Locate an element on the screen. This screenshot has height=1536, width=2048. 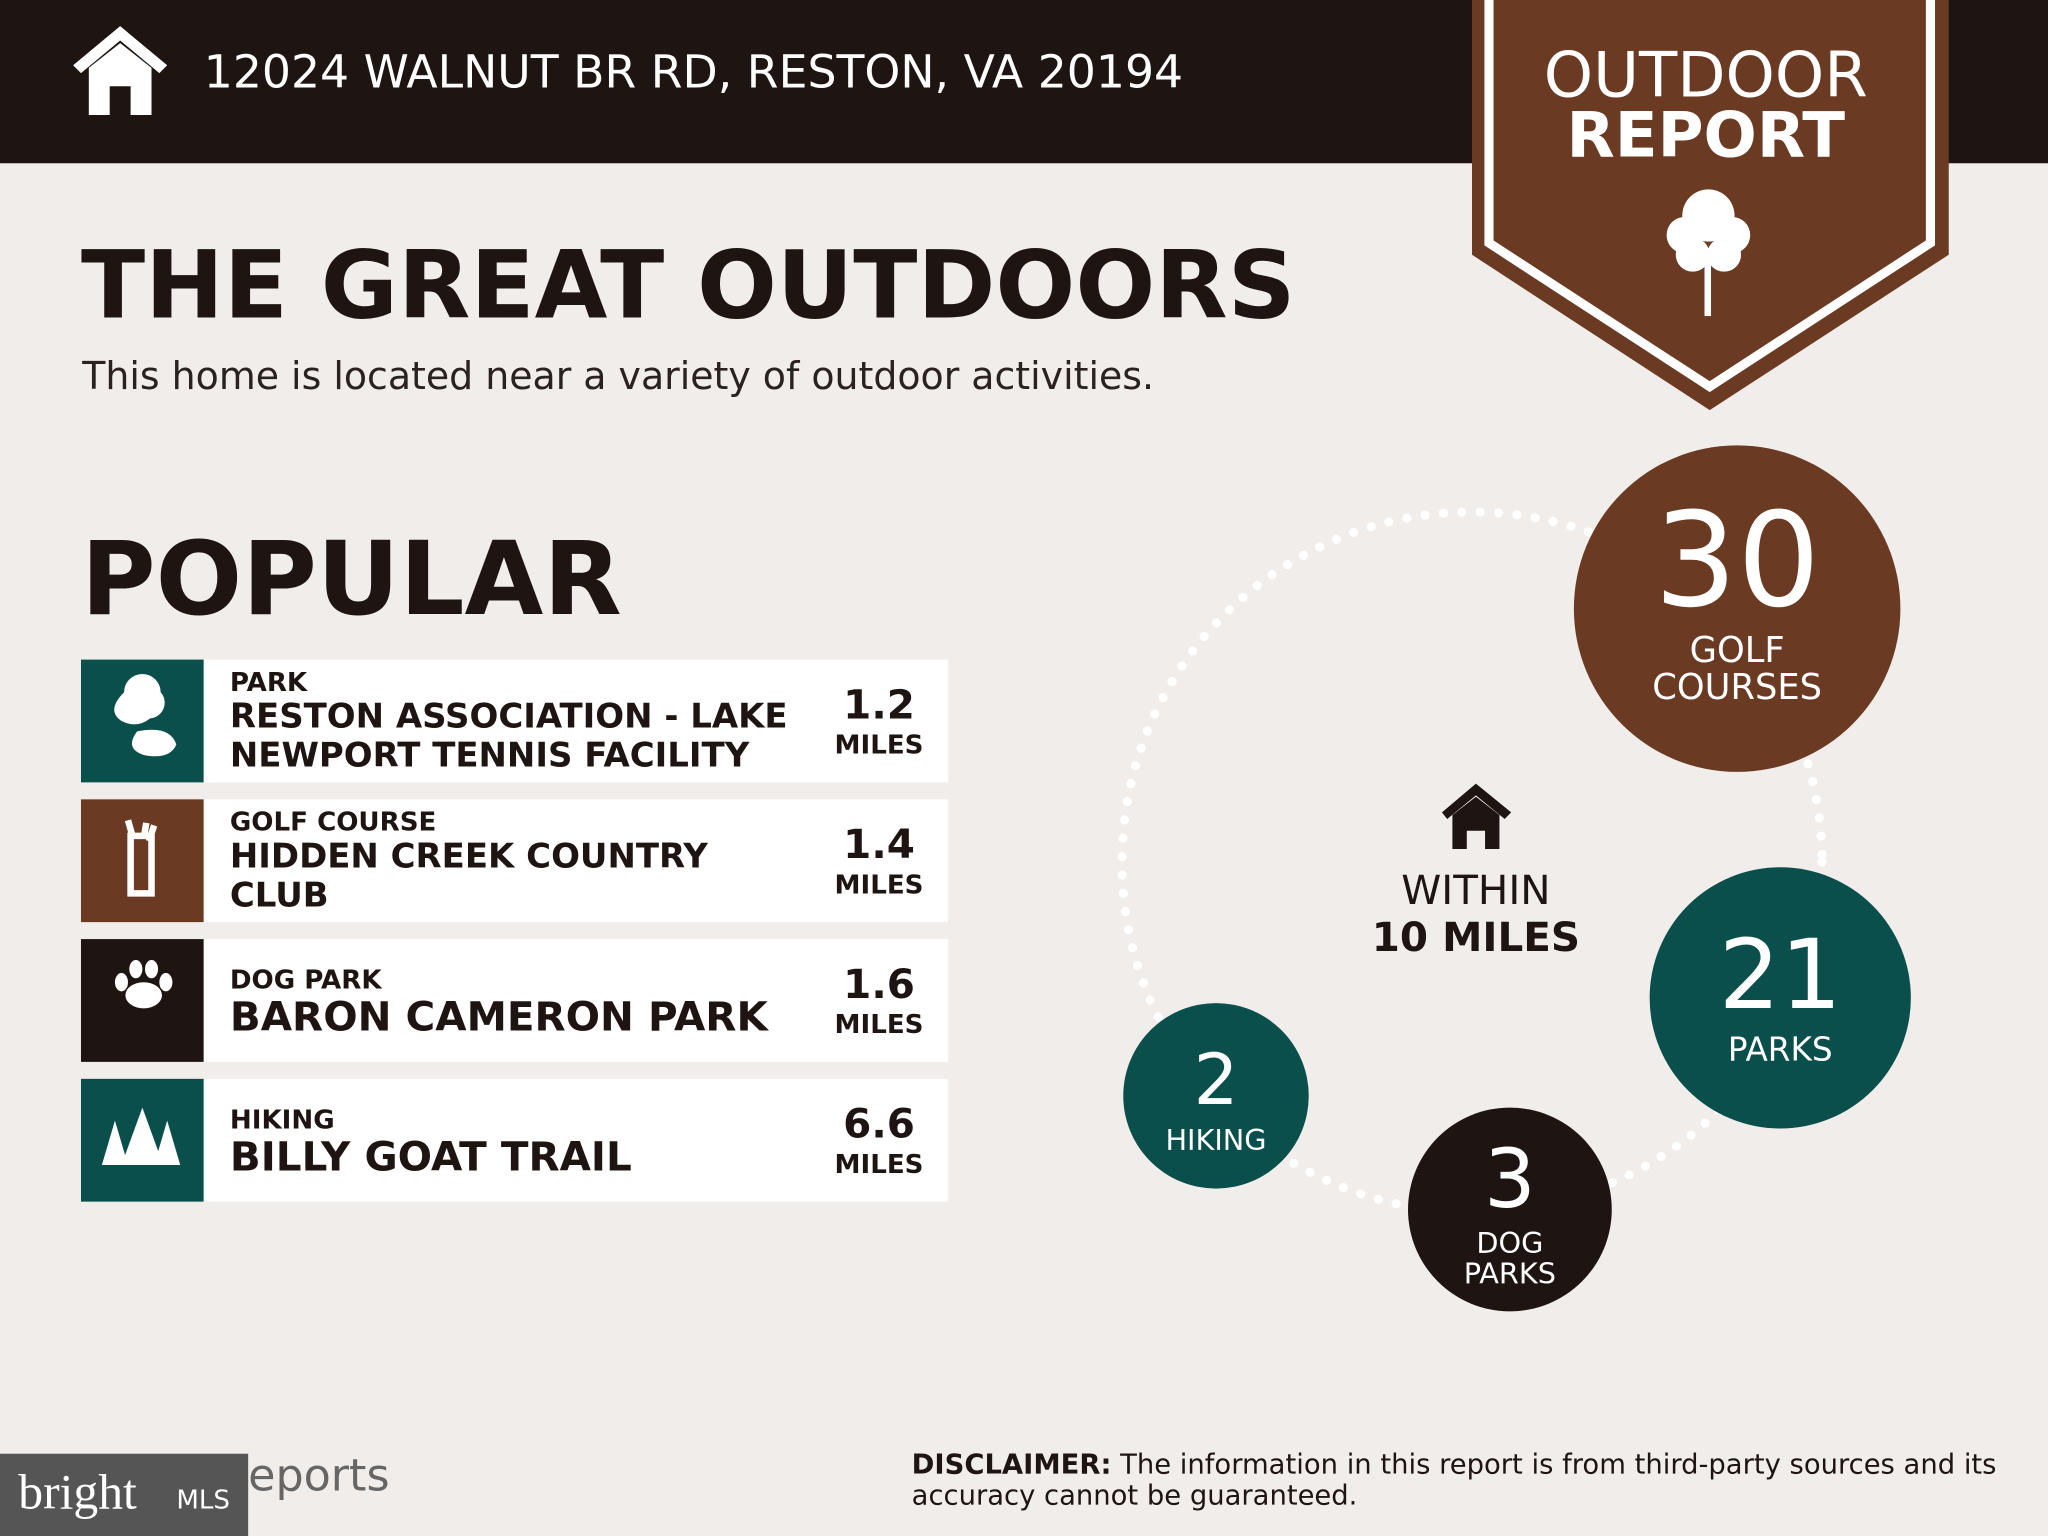
row-name: RESTON ASSOCIATION - LAKE is located at coordinates (509, 717).